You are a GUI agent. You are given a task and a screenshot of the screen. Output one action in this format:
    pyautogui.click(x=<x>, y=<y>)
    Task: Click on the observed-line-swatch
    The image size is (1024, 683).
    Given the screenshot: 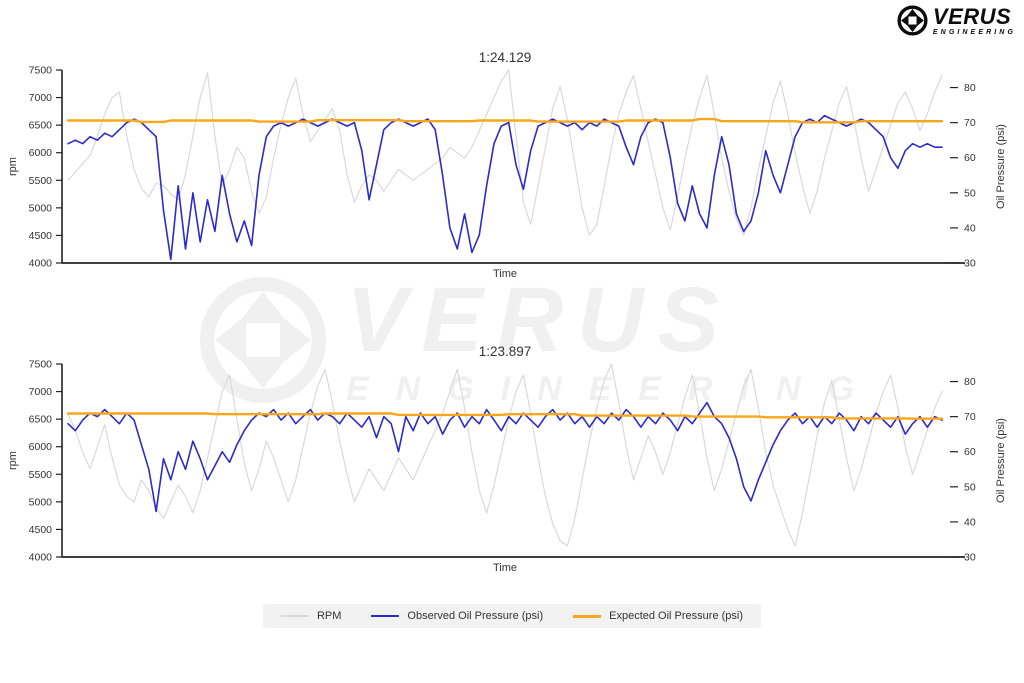 What is the action you would take?
    pyautogui.click(x=385, y=616)
    